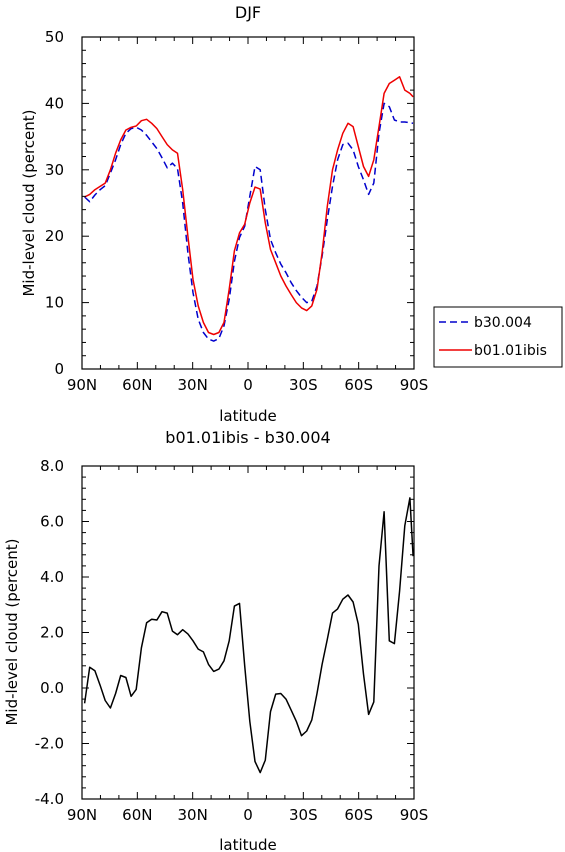  Describe the element at coordinates (137, 815) in the screenshot. I see `bottom-chart-xtick-label: 60N` at that location.